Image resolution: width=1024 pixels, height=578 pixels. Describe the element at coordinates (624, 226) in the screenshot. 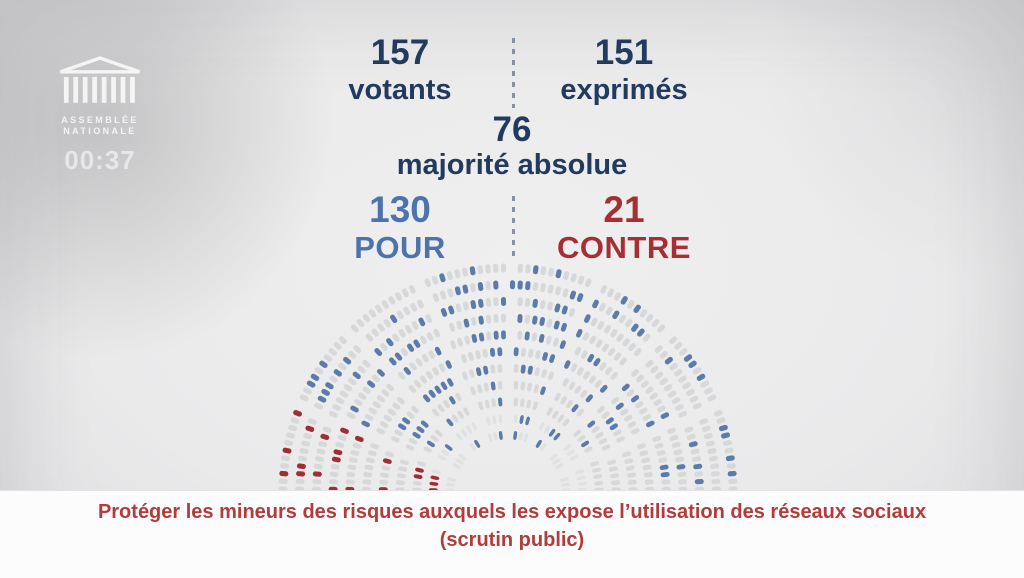

I see `contre-stat: 21 CONTRE` at that location.